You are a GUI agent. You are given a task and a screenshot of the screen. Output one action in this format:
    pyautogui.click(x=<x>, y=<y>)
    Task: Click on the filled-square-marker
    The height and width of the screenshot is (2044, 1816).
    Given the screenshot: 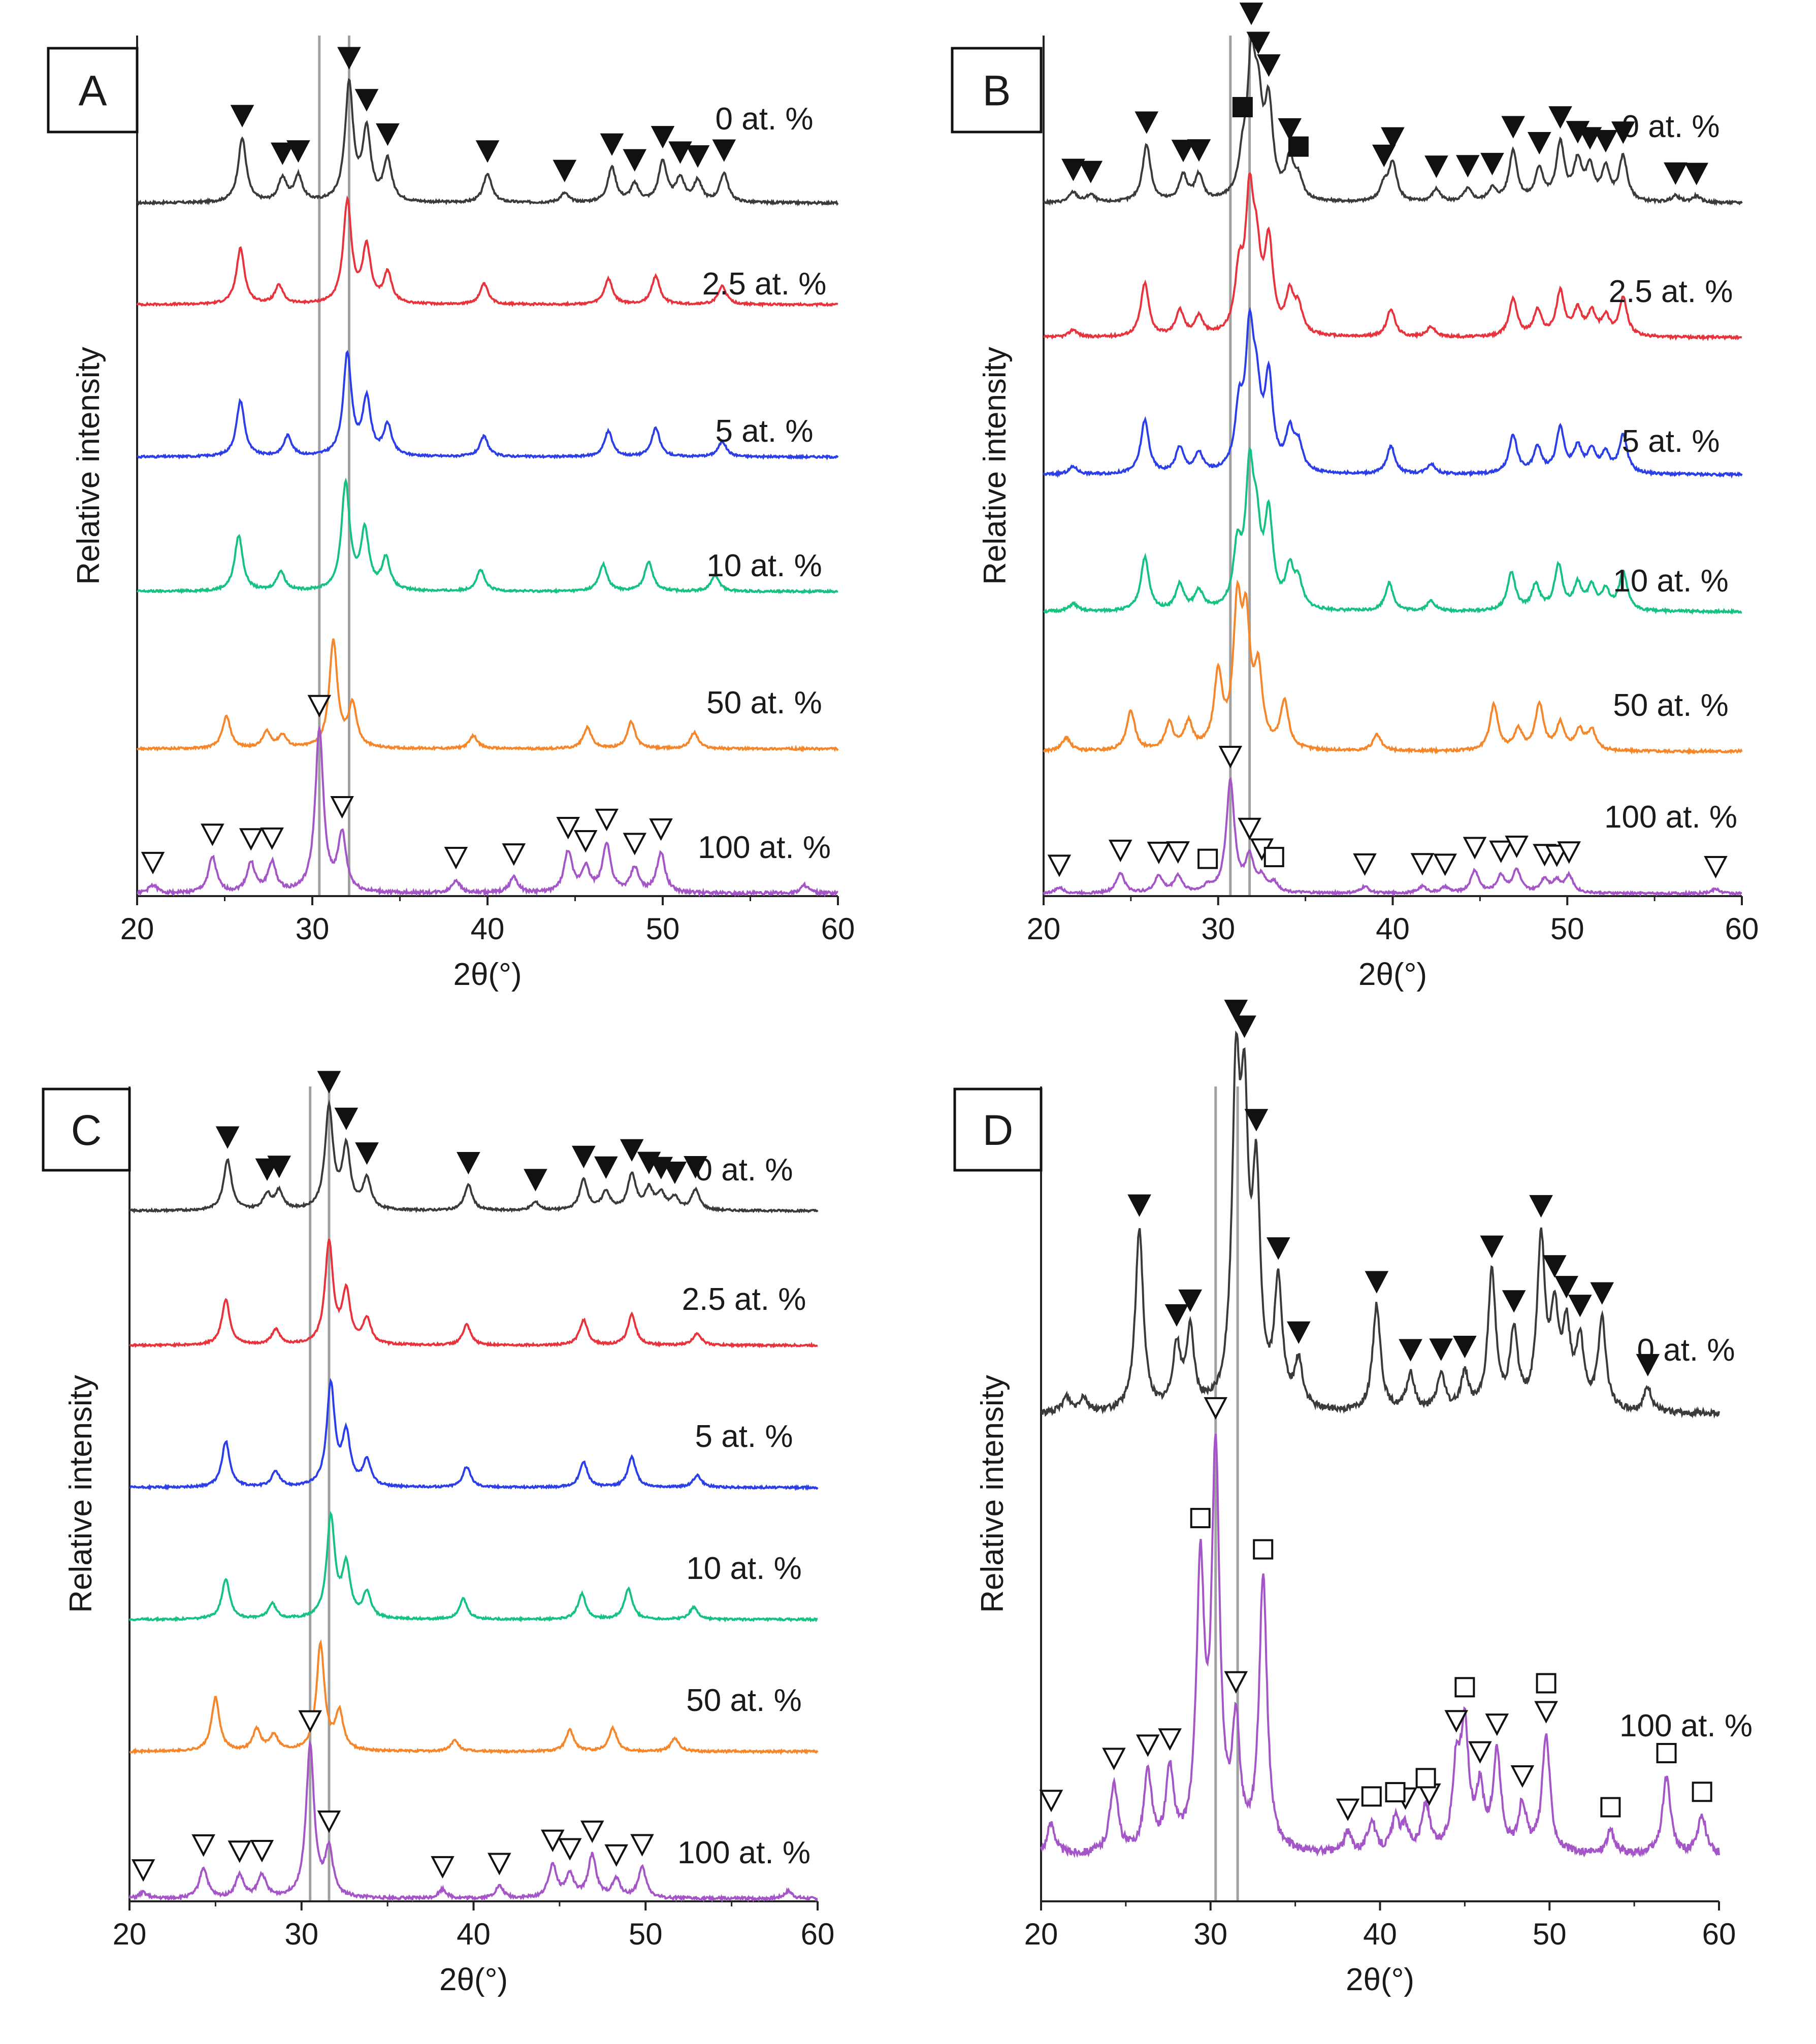 What is the action you would take?
    pyautogui.click(x=1298, y=146)
    